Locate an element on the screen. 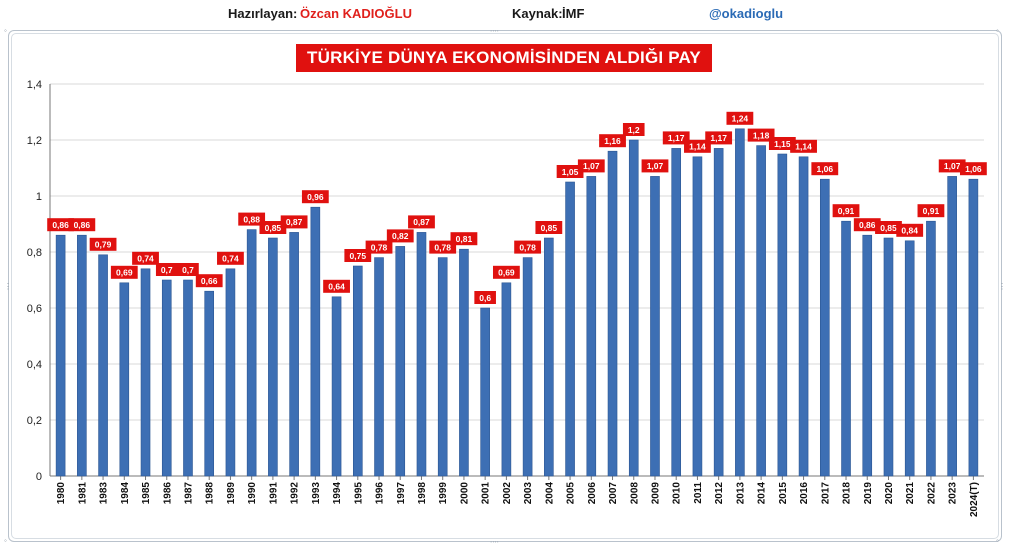  y-tick-label: 0,8 is located at coordinates (34, 253).